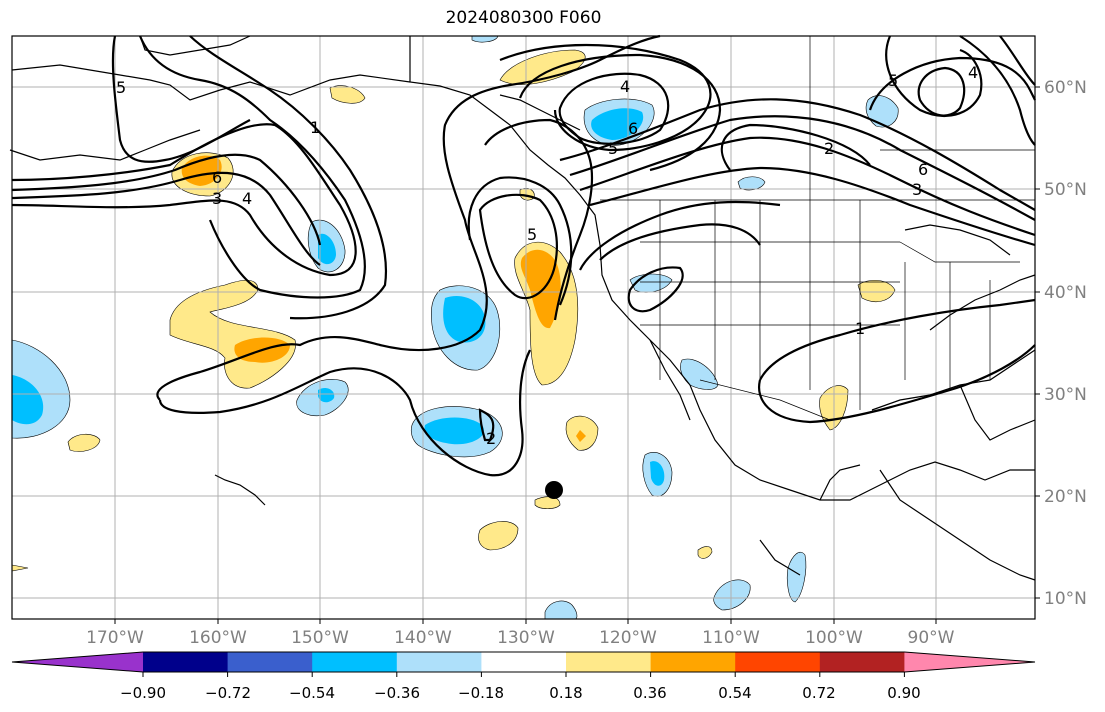  What do you see at coordinates (312, 693) in the screenshot?
I see `colorbar-tick-label: −0.54` at bounding box center [312, 693].